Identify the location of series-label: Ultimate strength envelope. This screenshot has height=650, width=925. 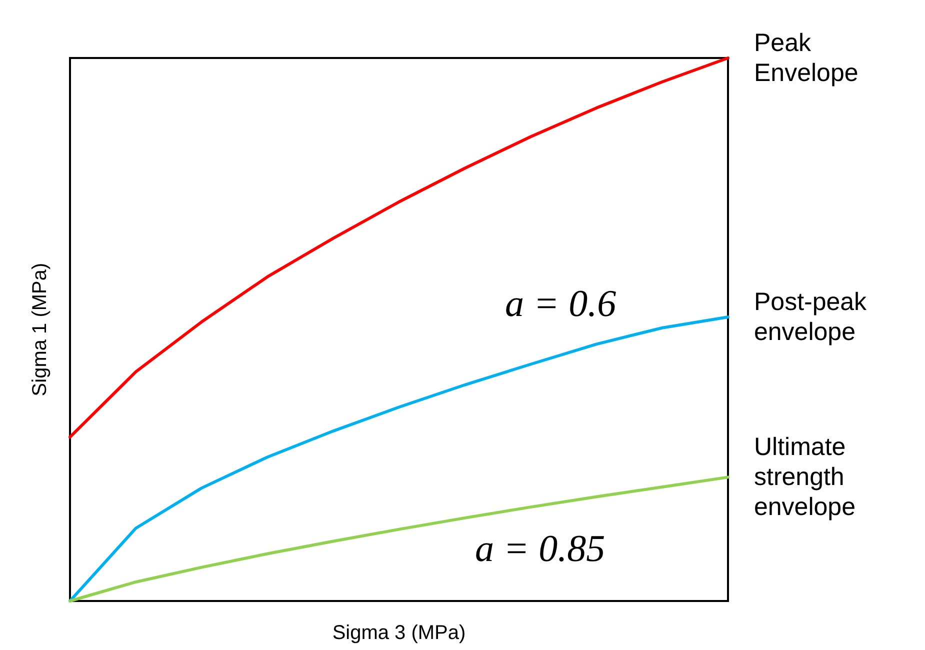
(805, 477).